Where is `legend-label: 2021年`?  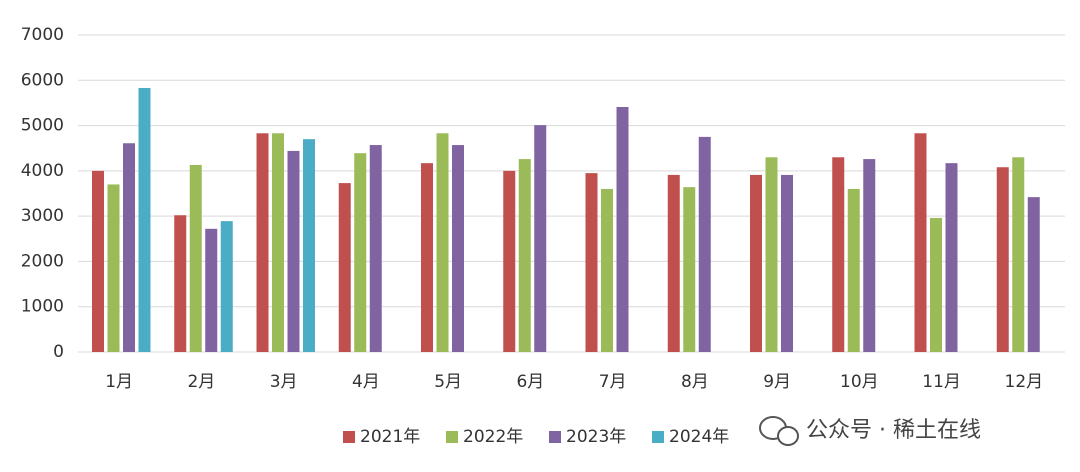
legend-label: 2021年 is located at coordinates (390, 437).